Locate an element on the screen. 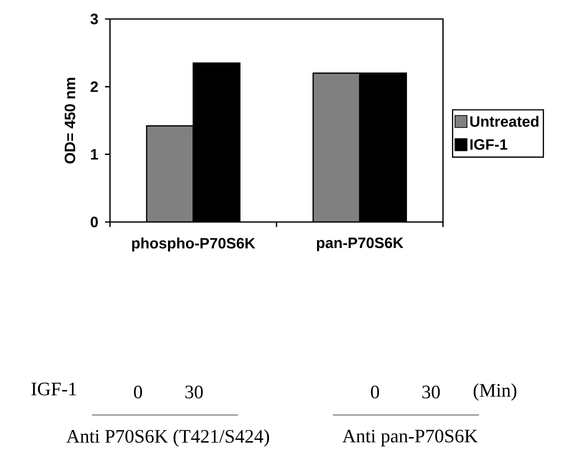 This screenshot has height=474, width=578. text: Anti P70S6K (T421/S424) is located at coordinates (168, 438).